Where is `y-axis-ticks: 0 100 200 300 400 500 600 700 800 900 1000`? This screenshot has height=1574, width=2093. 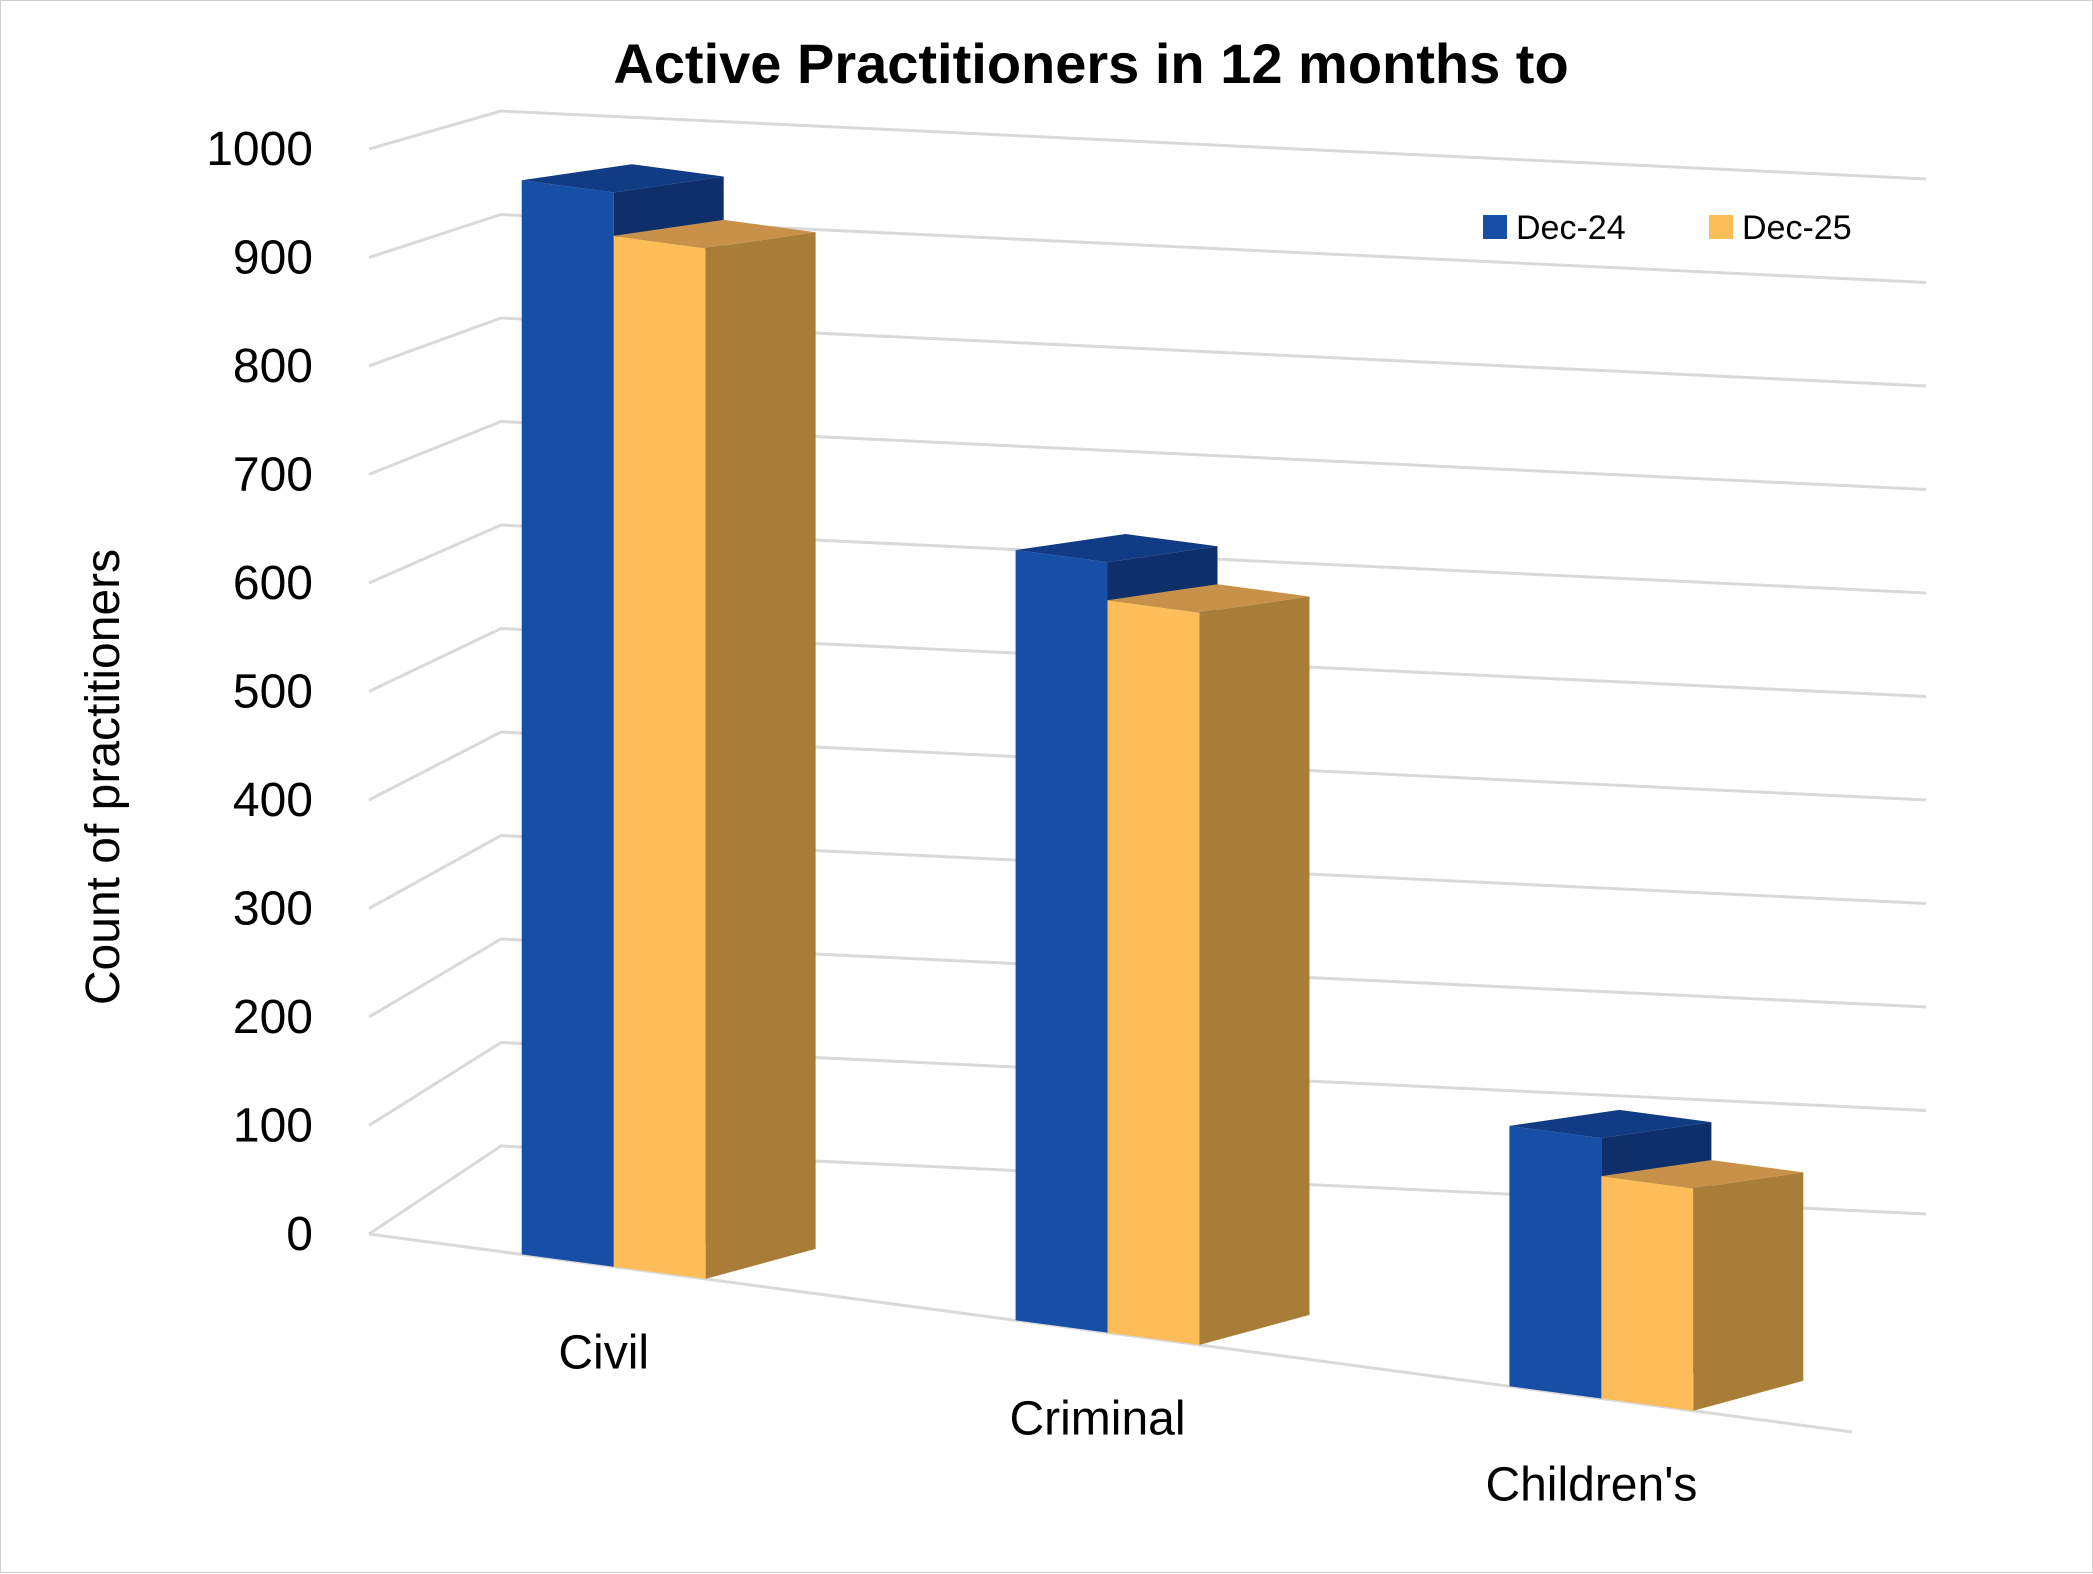 y-axis-ticks: 0 100 200 300 400 500 600 700 800 900 1000 is located at coordinates (259, 692).